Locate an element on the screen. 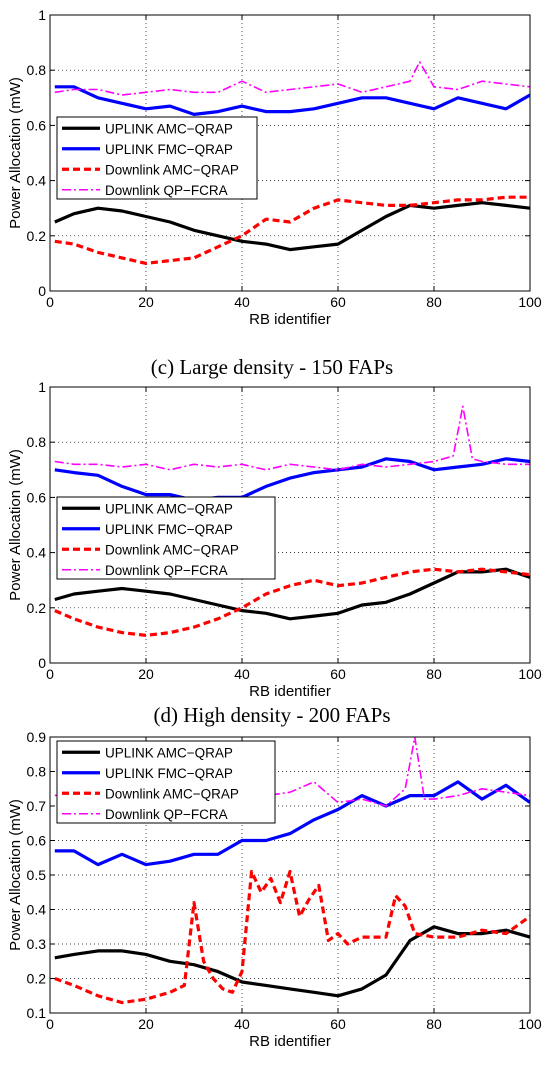  caption-c: (c) Large density - 150 FAPs is located at coordinates (272, 367).